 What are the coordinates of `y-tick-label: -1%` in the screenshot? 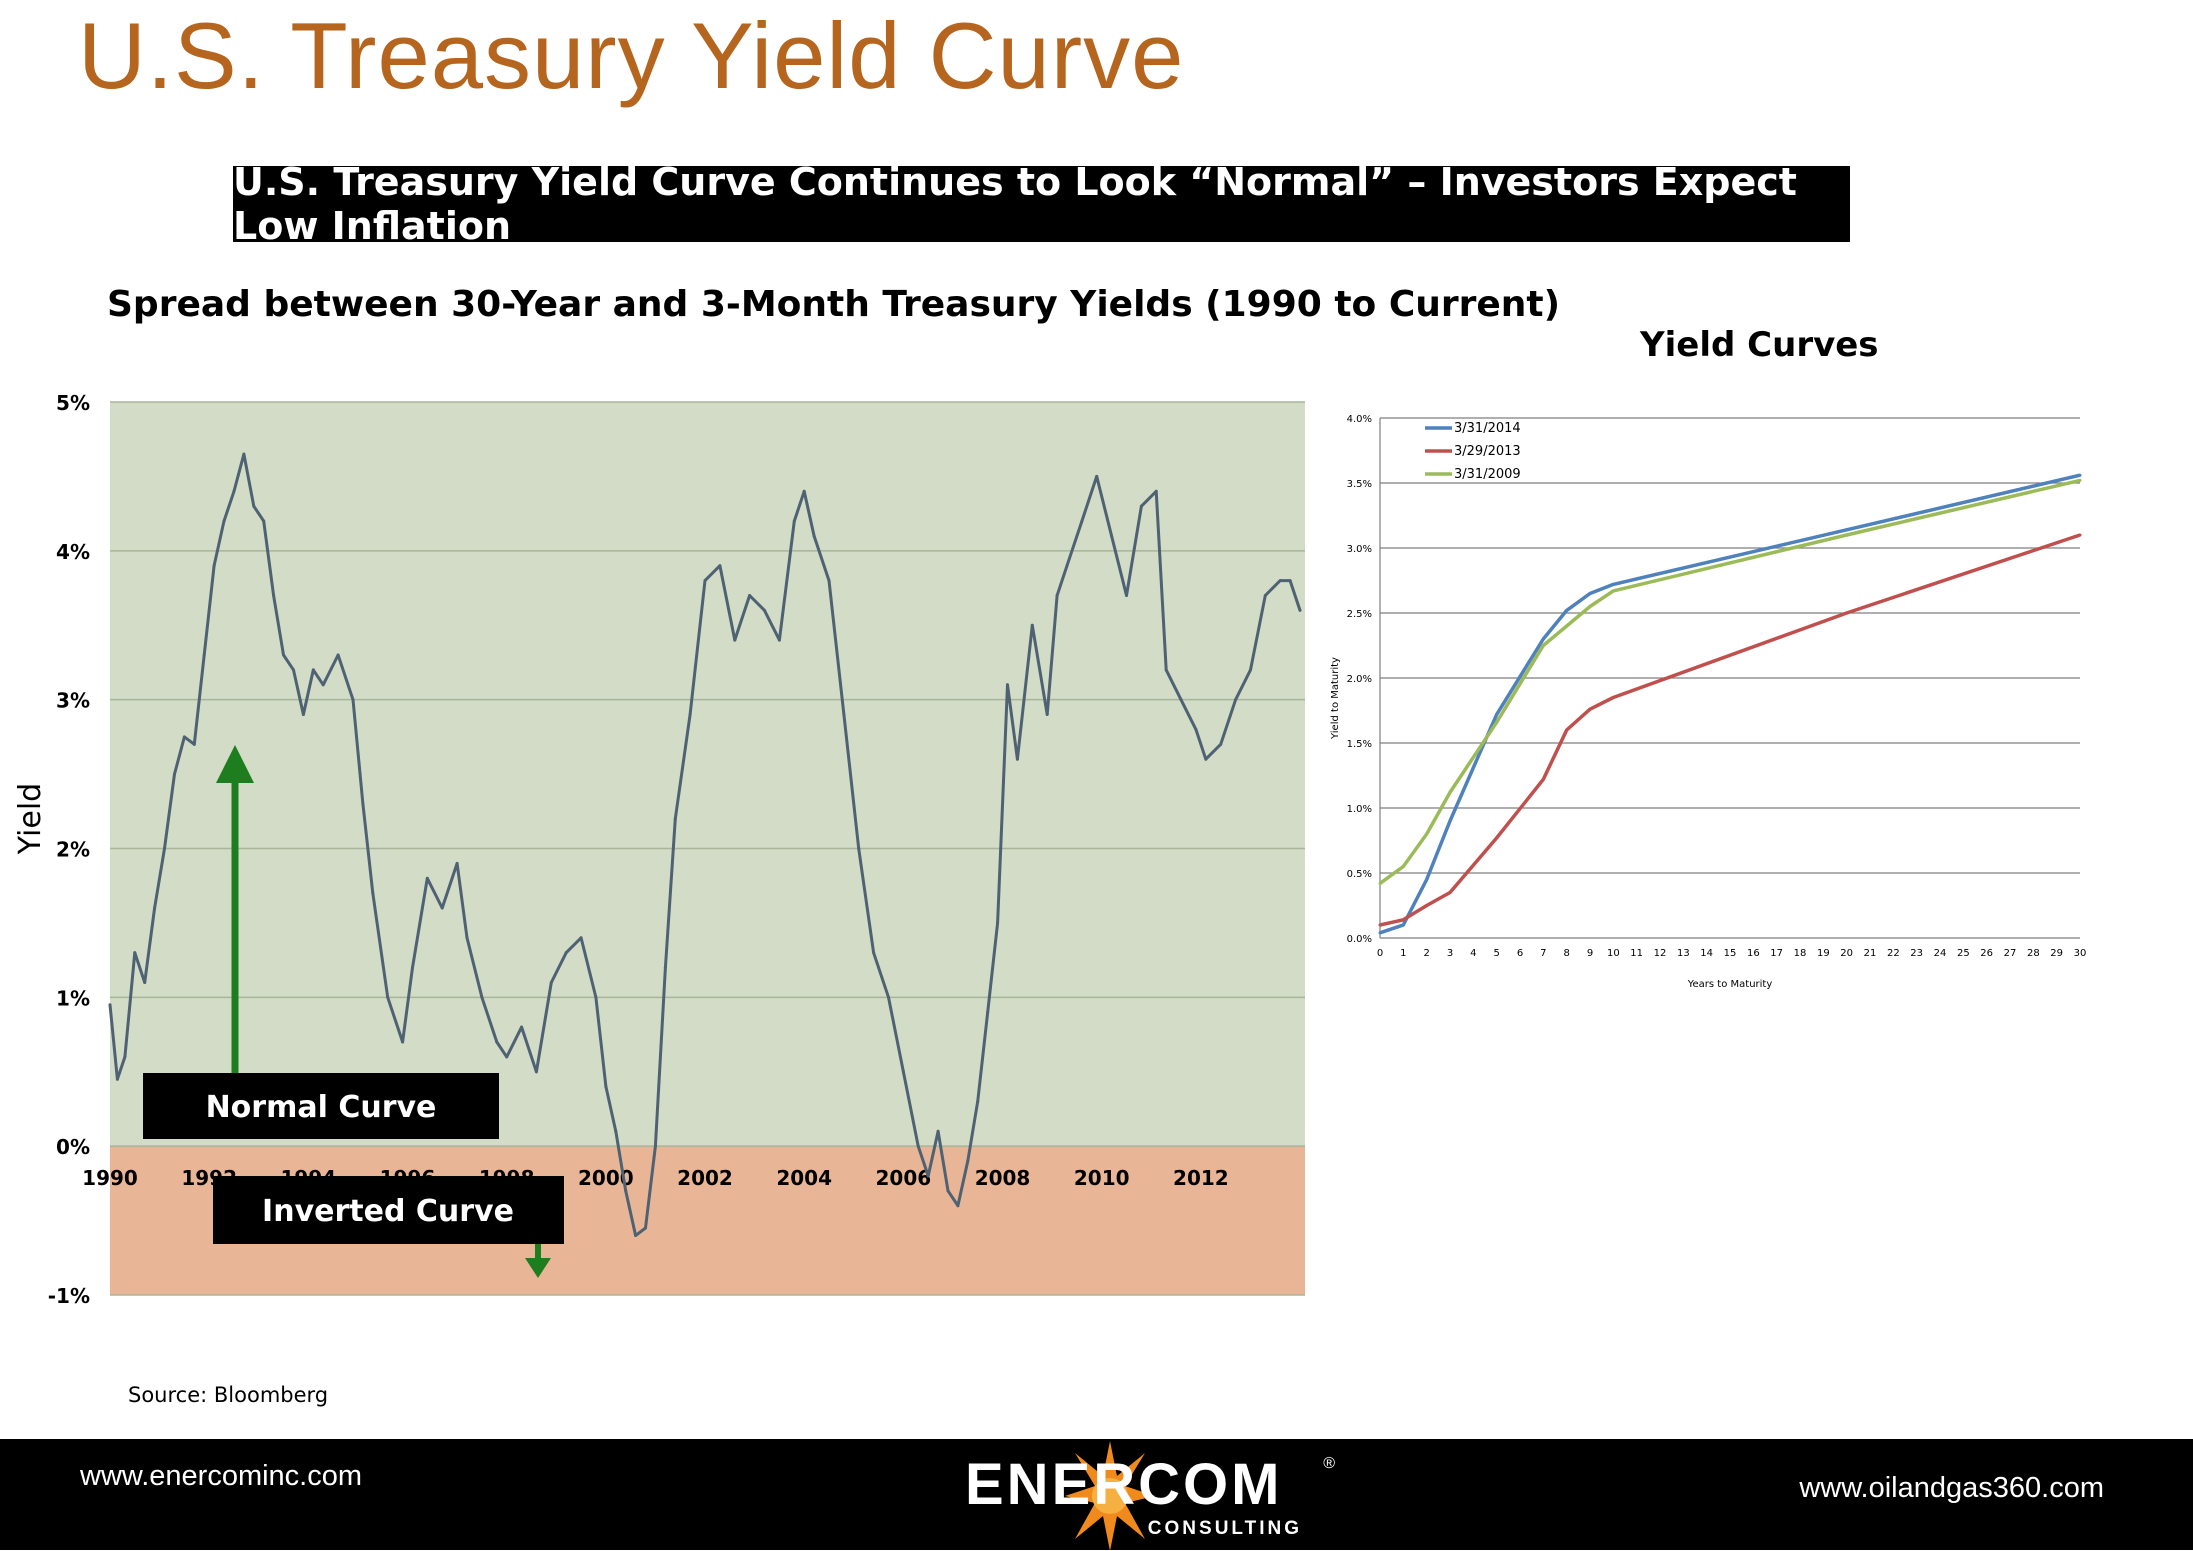 It's located at (69, 1296).